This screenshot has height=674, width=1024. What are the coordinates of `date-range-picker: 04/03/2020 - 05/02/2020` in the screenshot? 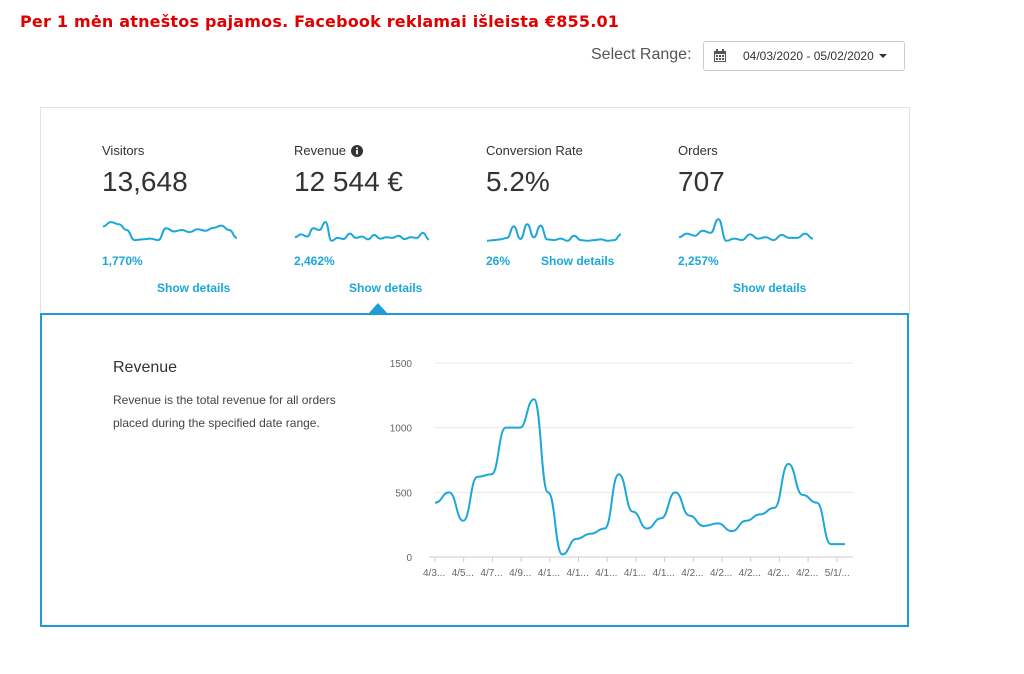 It's located at (804, 56).